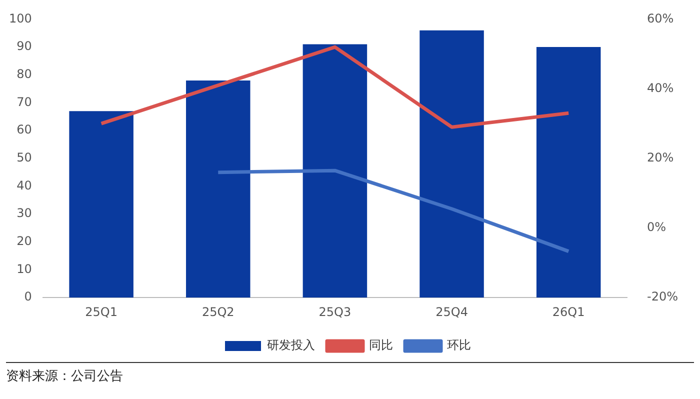  I want to click on y-tick-label: 40, so click(24, 185).